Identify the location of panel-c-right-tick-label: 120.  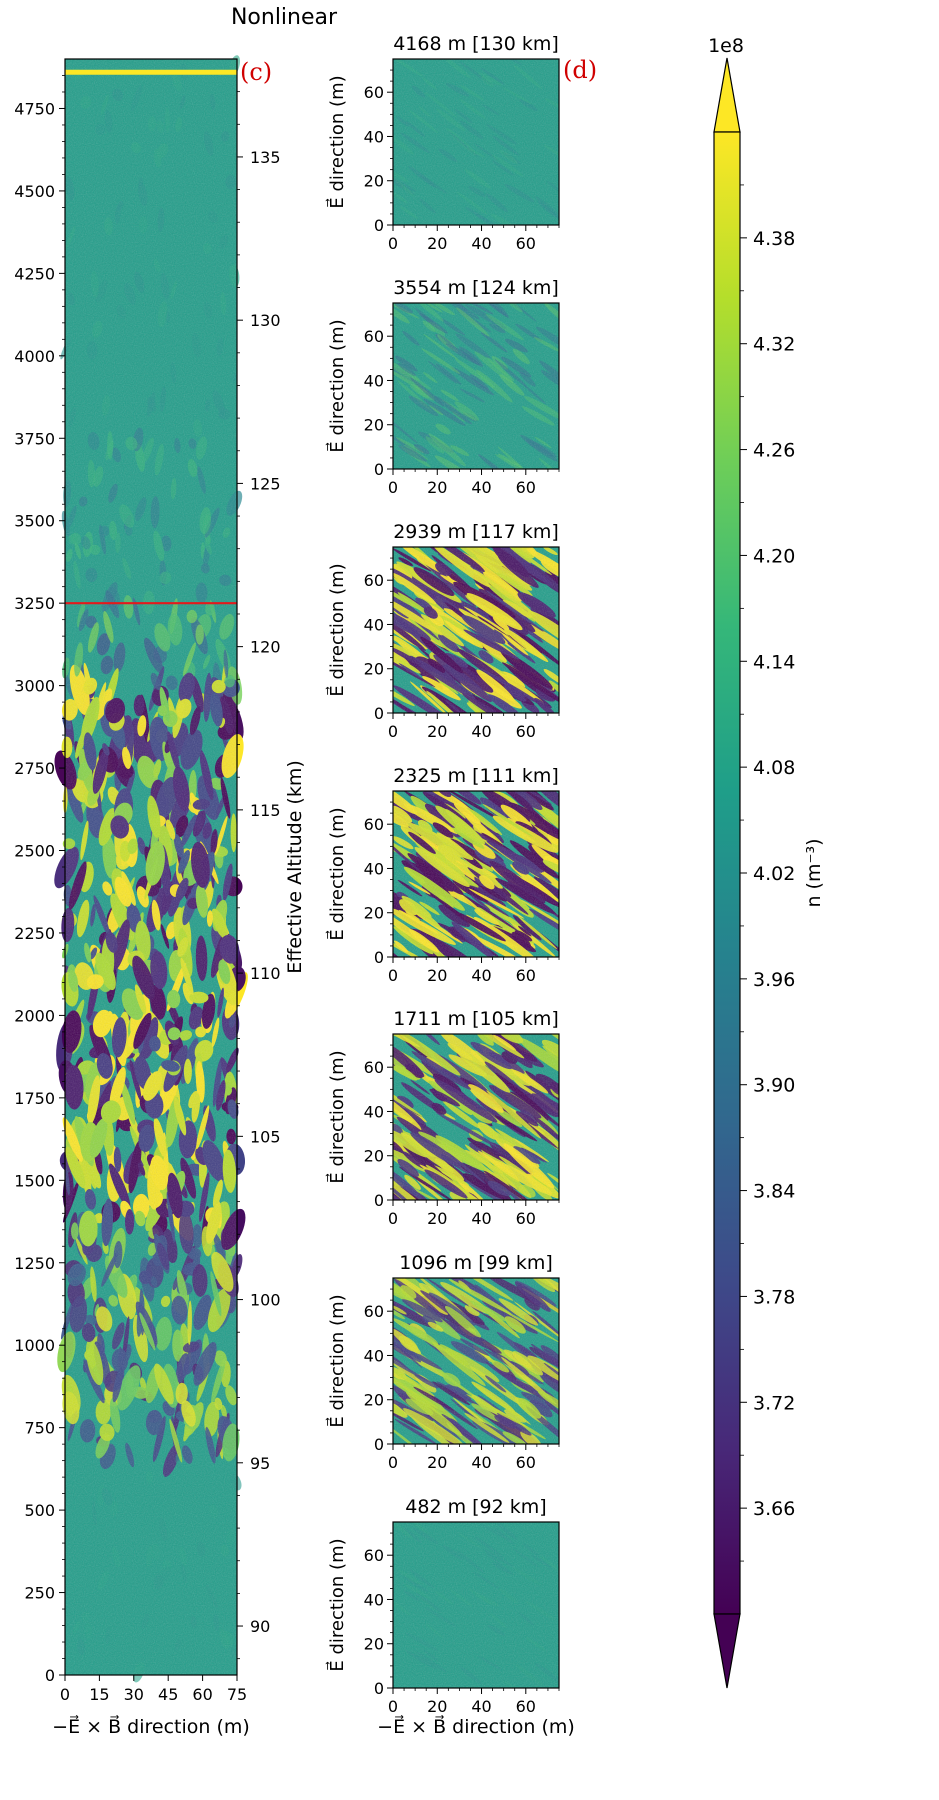
(265, 647).